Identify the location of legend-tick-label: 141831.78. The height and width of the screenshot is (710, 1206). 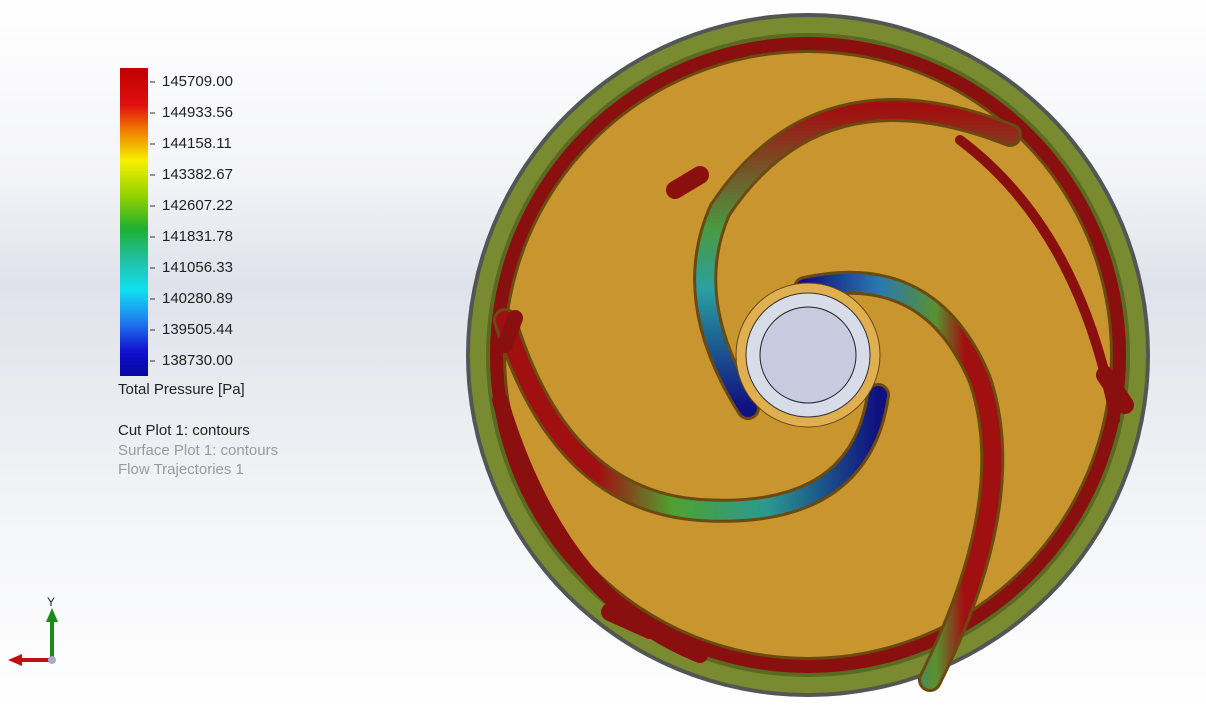
(197, 236).